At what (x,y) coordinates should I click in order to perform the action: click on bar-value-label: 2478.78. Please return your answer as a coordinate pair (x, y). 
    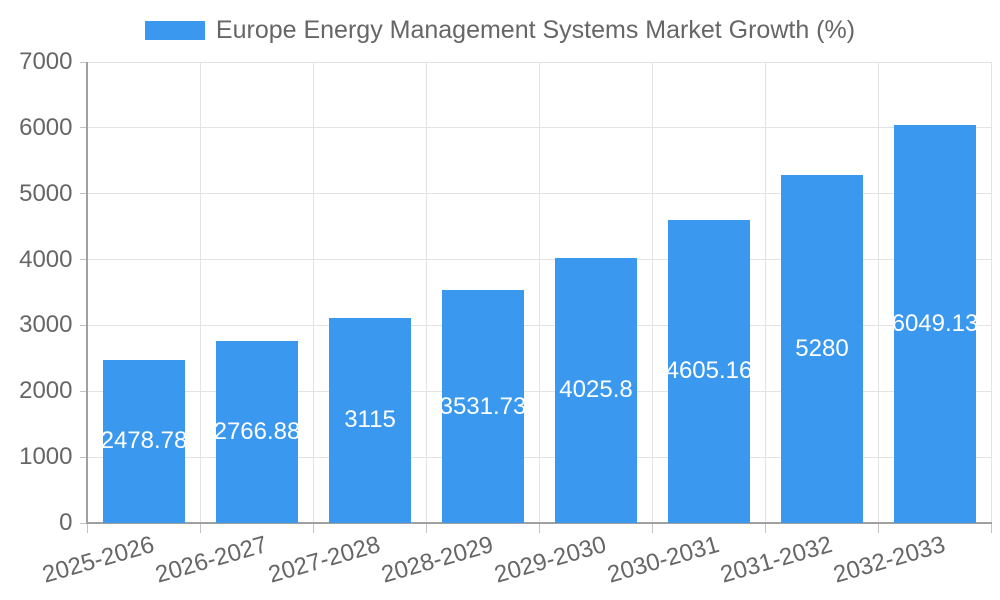
    Looking at the image, I should click on (144, 441).